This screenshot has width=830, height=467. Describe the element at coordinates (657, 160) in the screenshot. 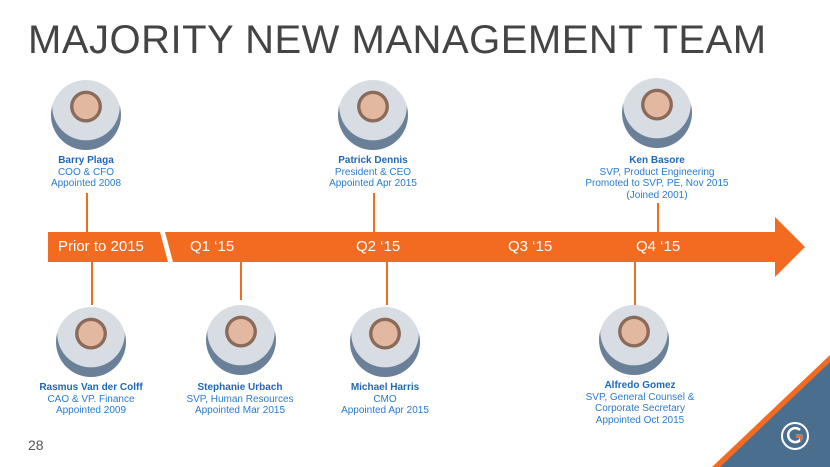

I see `person-name: Ken Basore` at that location.